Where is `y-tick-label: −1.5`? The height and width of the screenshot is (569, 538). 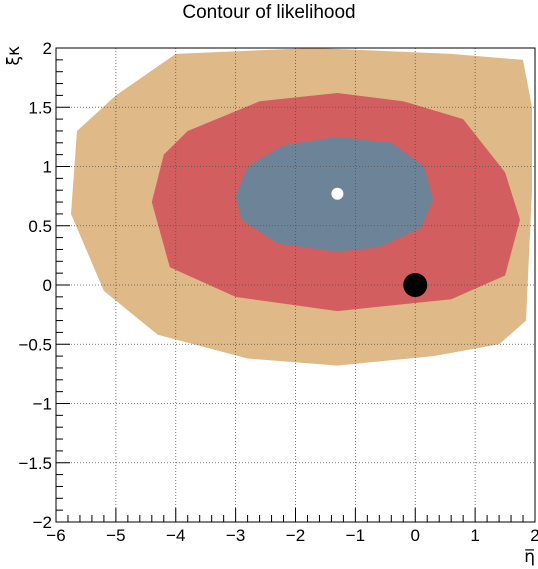 y-tick-label: −1.5 is located at coordinates (35, 463).